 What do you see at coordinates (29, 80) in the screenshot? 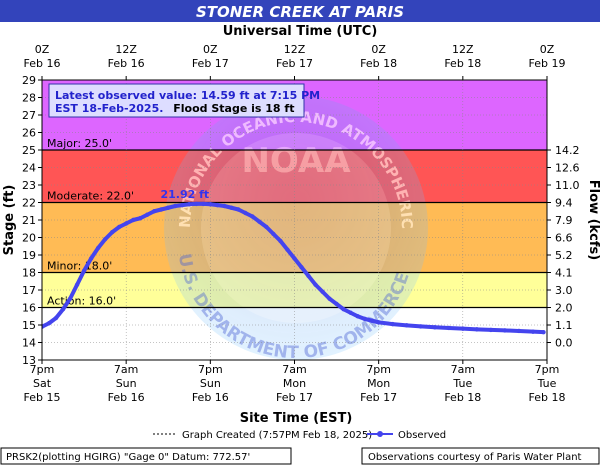
I see `left-tick-label: 29` at bounding box center [29, 80].